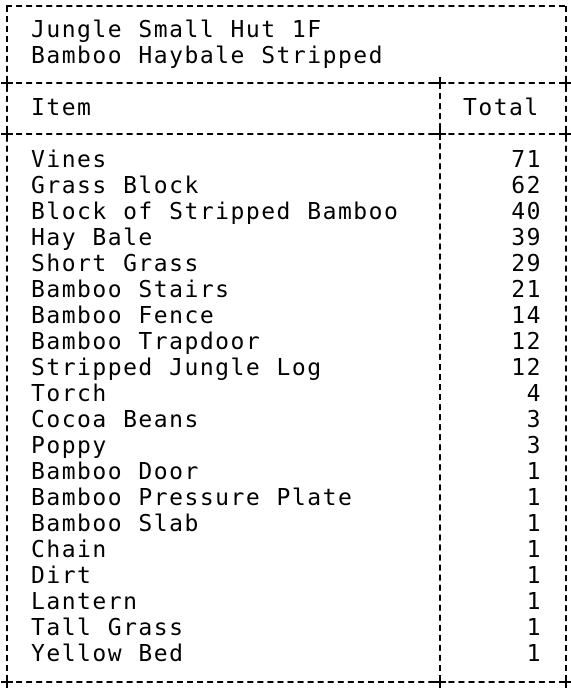 The height and width of the screenshot is (688, 571). What do you see at coordinates (285, 186) in the screenshot?
I see `table-row: Grass Block 62` at bounding box center [285, 186].